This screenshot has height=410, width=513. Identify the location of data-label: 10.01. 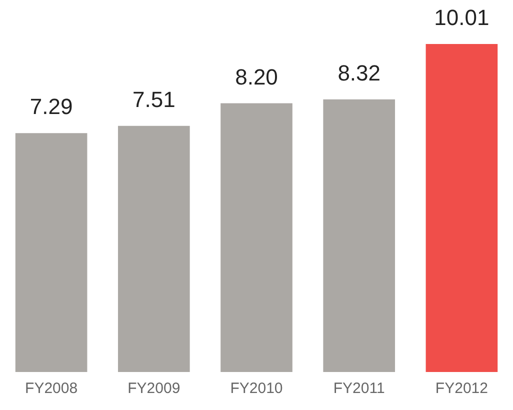
(462, 17).